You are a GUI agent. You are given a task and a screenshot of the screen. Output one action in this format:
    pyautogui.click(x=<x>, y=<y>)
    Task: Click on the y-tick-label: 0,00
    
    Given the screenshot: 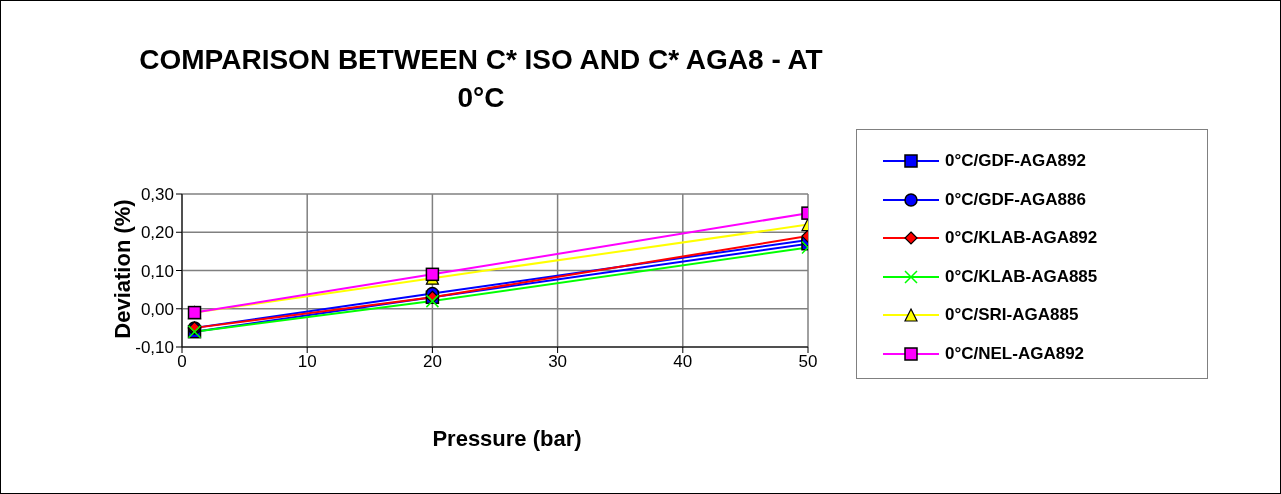 What is the action you would take?
    pyautogui.click(x=157, y=309)
    